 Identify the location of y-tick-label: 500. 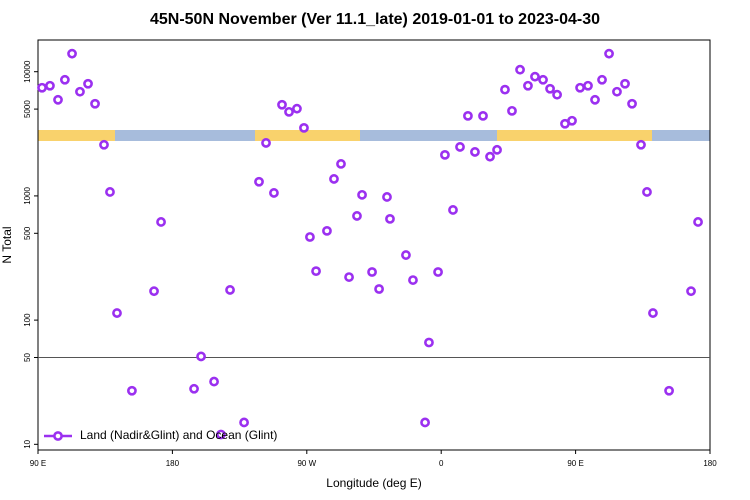
(27, 233).